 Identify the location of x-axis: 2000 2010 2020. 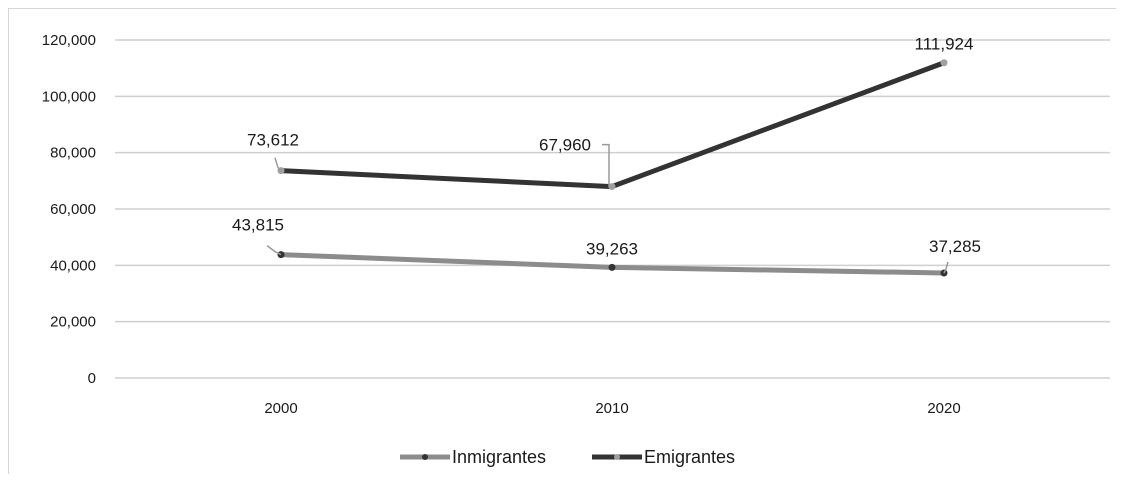
(612, 408).